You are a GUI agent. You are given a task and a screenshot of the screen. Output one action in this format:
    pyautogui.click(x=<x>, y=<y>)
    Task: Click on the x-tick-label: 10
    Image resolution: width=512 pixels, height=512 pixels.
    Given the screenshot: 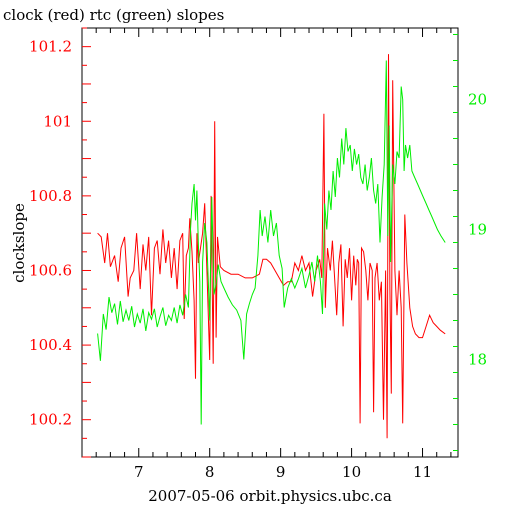 What is the action you would take?
    pyautogui.click(x=351, y=472)
    